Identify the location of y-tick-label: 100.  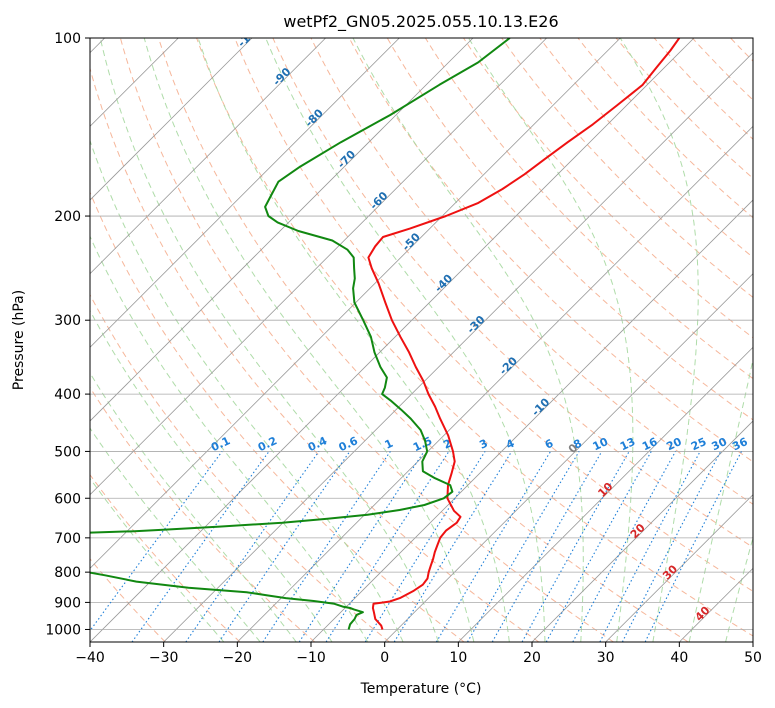
(67, 39).